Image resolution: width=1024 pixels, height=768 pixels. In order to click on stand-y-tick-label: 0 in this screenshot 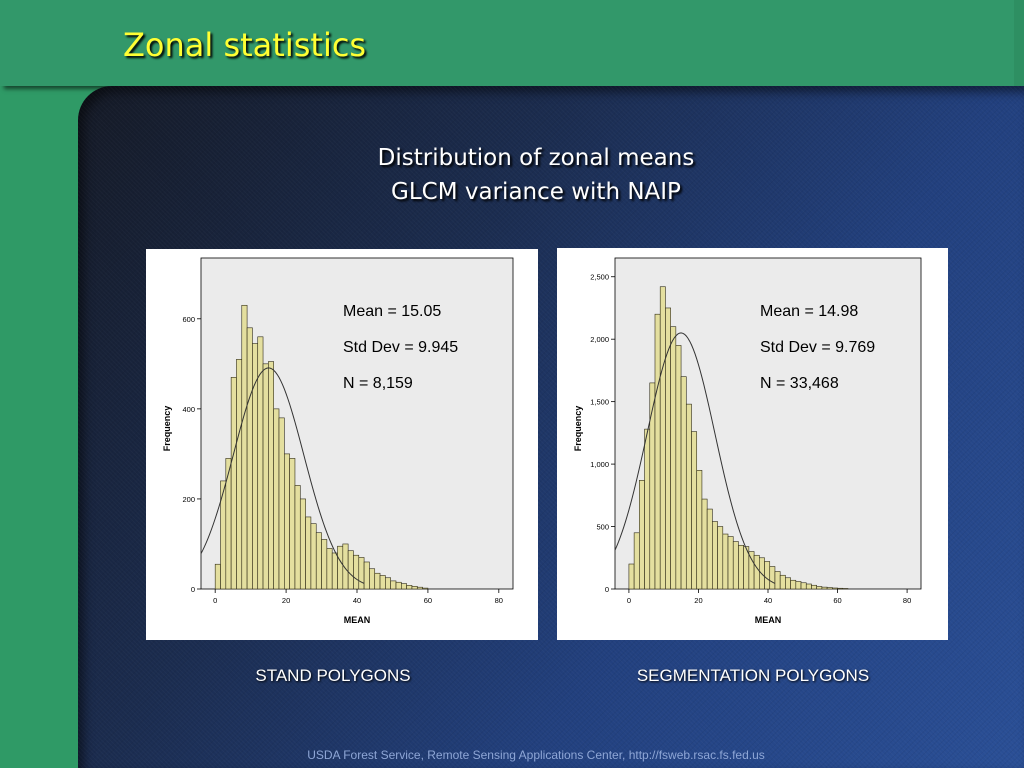, I will do `click(193, 589)`.